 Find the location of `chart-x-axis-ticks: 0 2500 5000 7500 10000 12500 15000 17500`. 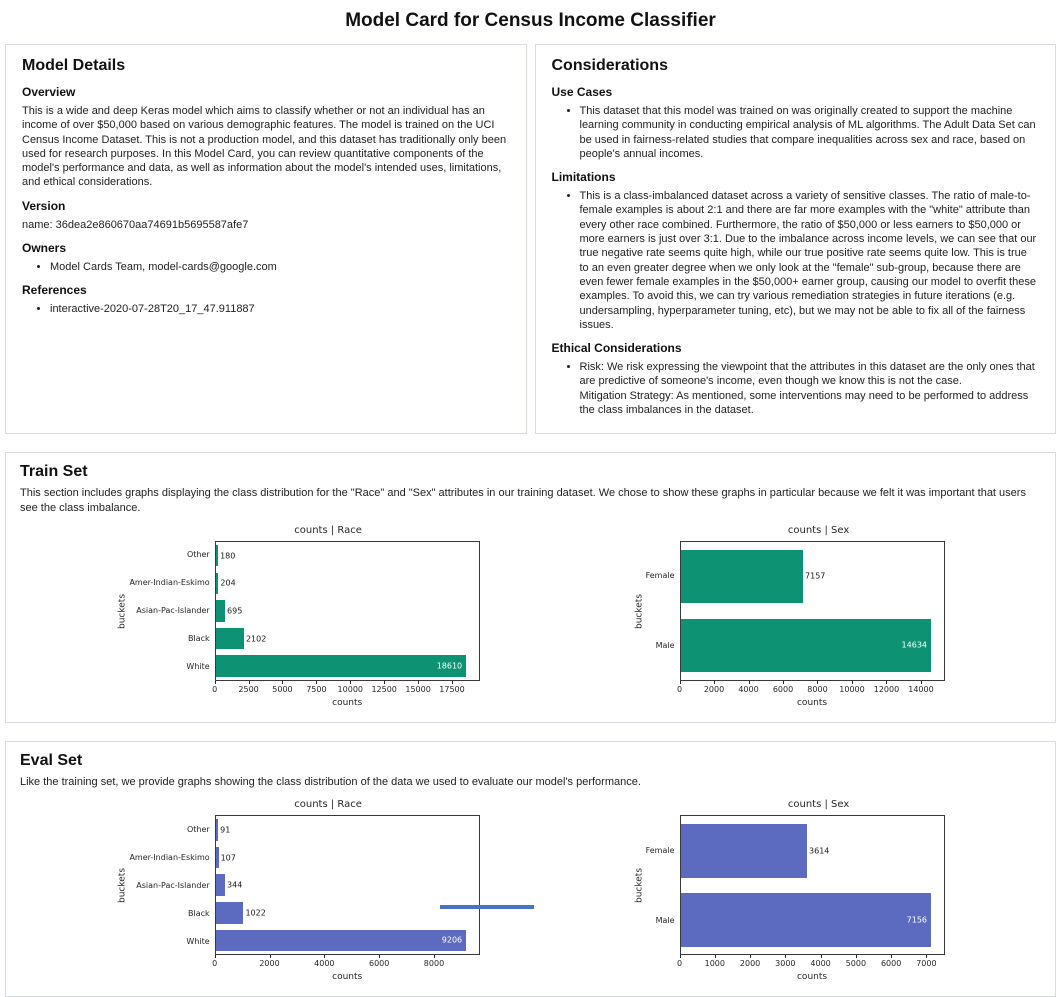

chart-x-axis-ticks: 0 2500 5000 7500 10000 12500 15000 17500 is located at coordinates (346, 688).